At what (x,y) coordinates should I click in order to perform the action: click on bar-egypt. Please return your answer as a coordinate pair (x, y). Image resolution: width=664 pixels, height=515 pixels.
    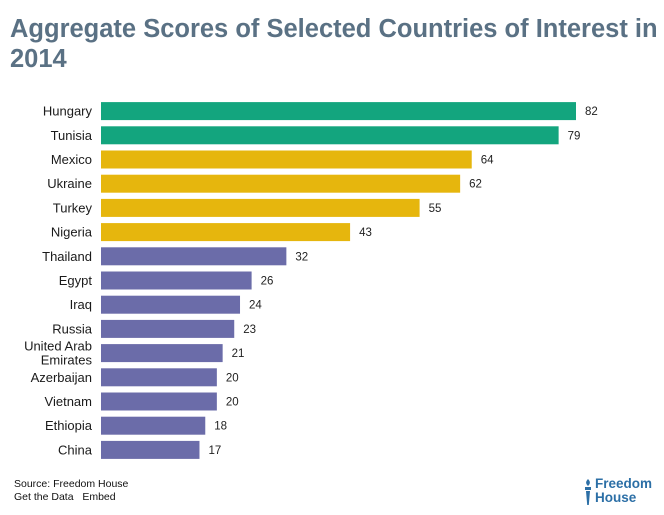
    Looking at the image, I should click on (176, 280).